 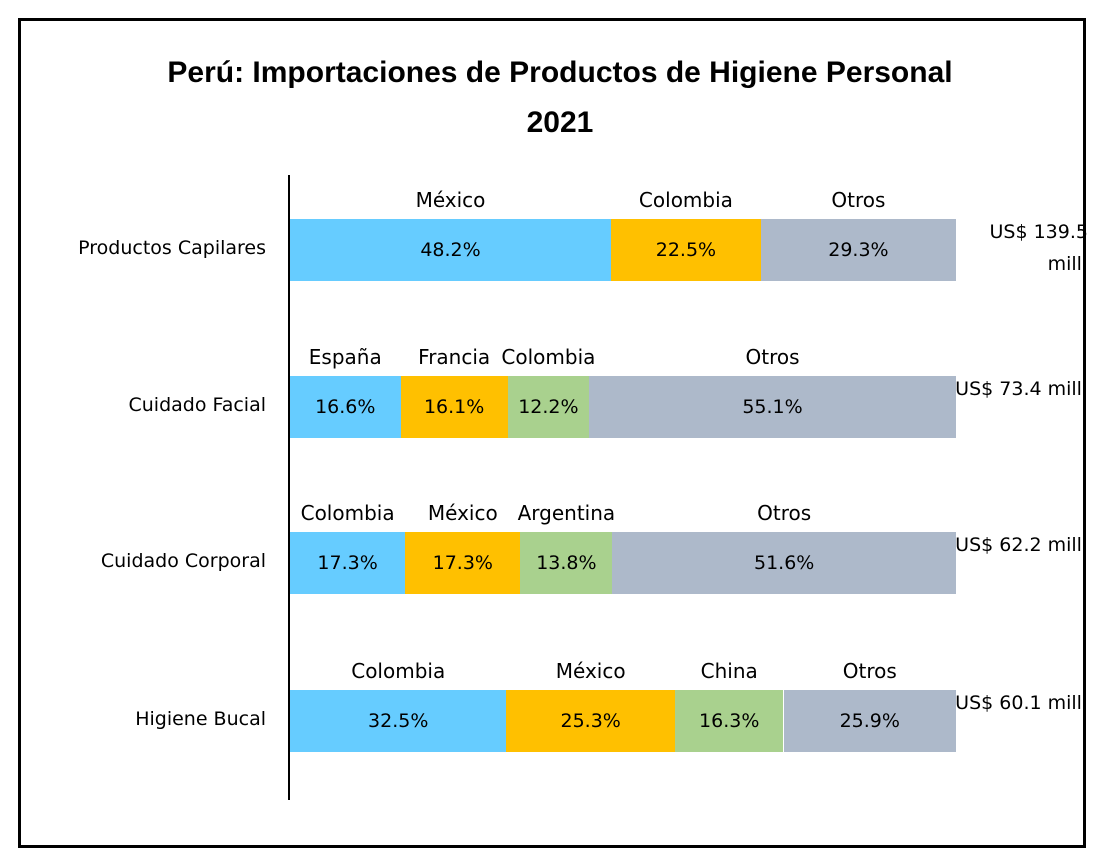 I want to click on bar-segment: 32.5%, so click(x=398, y=721).